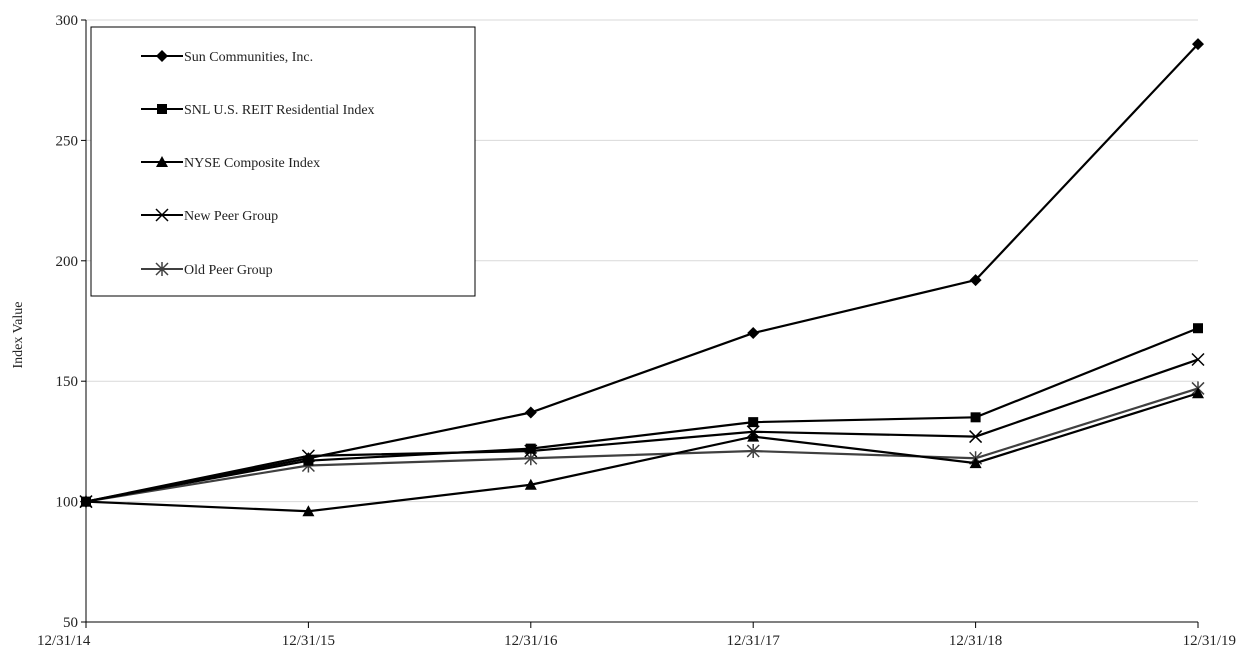 The height and width of the screenshot is (653, 1239). What do you see at coordinates (67, 503) in the screenshot?
I see `y-tick-label: 100` at bounding box center [67, 503].